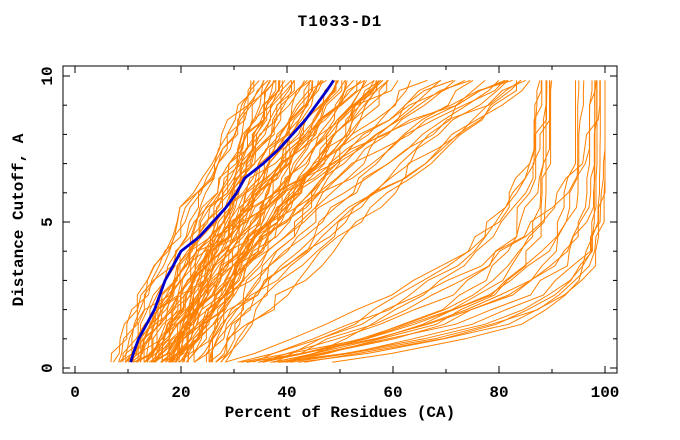  Describe the element at coordinates (75, 393) in the screenshot. I see `x-tick-label: 0` at that location.